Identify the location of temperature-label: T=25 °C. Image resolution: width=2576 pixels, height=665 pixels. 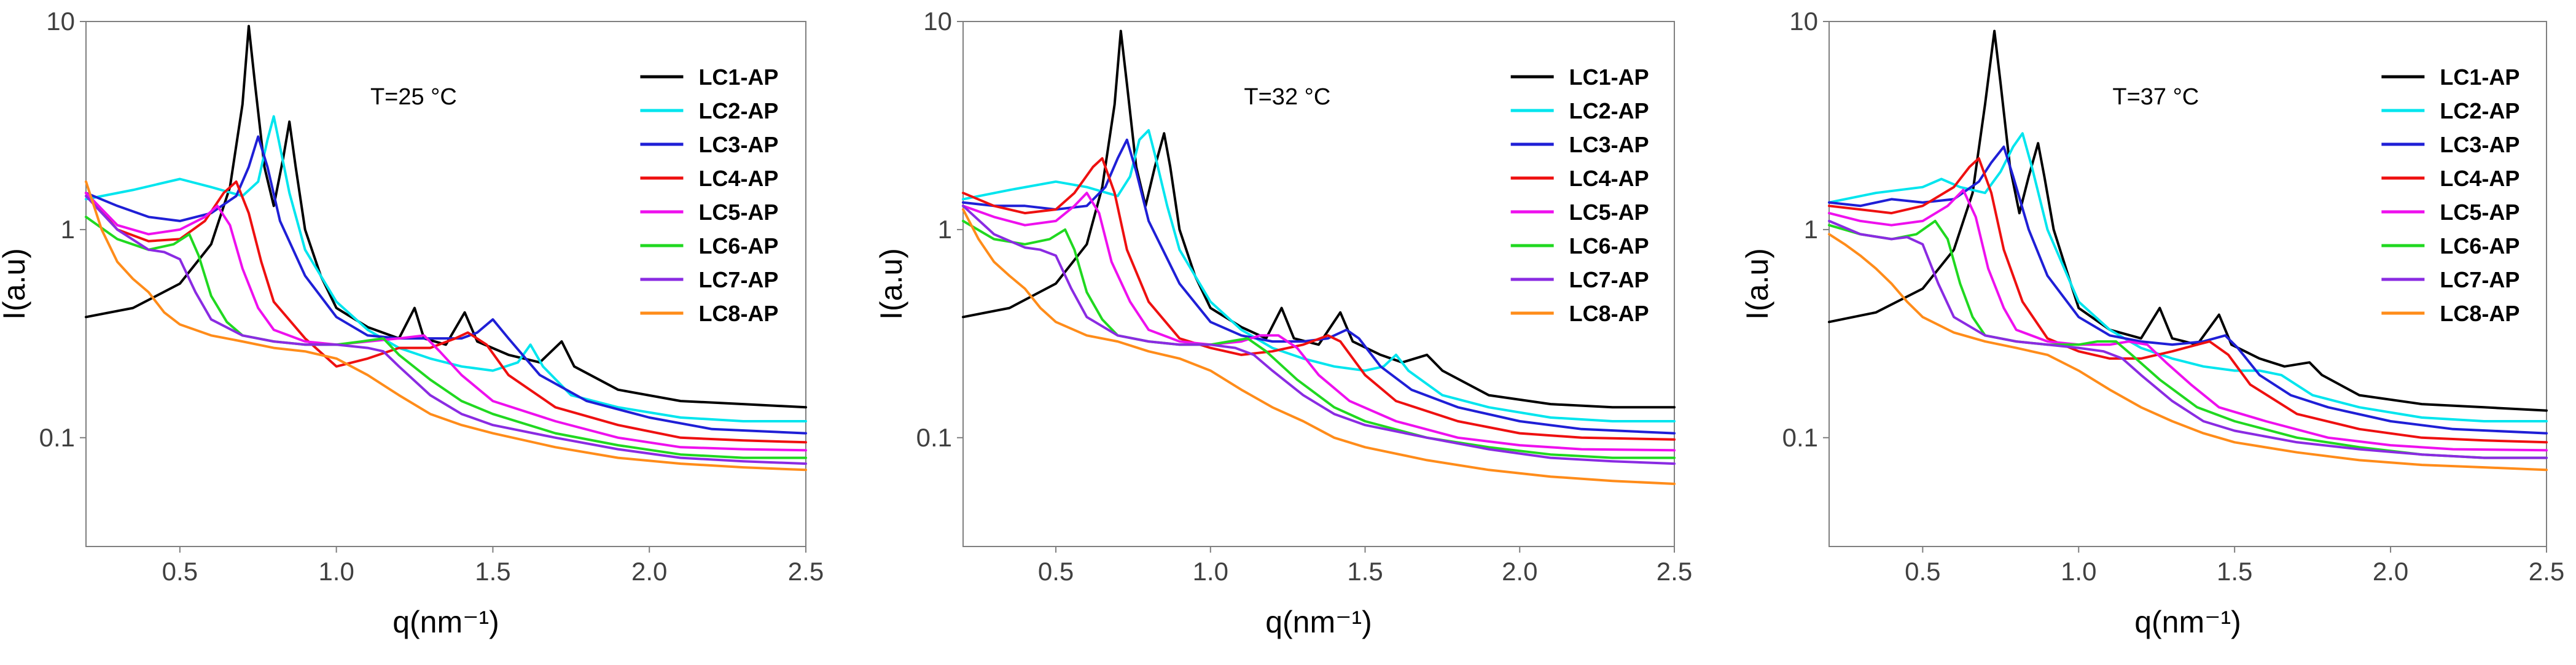
(413, 97).